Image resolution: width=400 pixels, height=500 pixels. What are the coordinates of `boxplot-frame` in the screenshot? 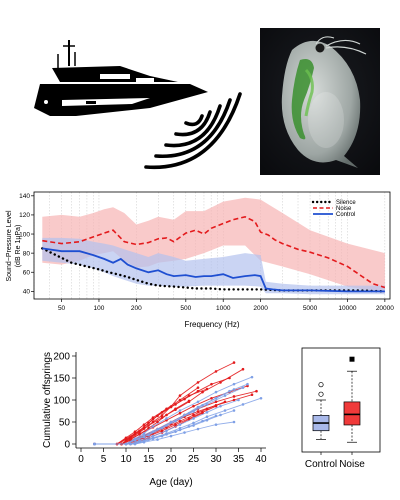 It's located at (341, 400).